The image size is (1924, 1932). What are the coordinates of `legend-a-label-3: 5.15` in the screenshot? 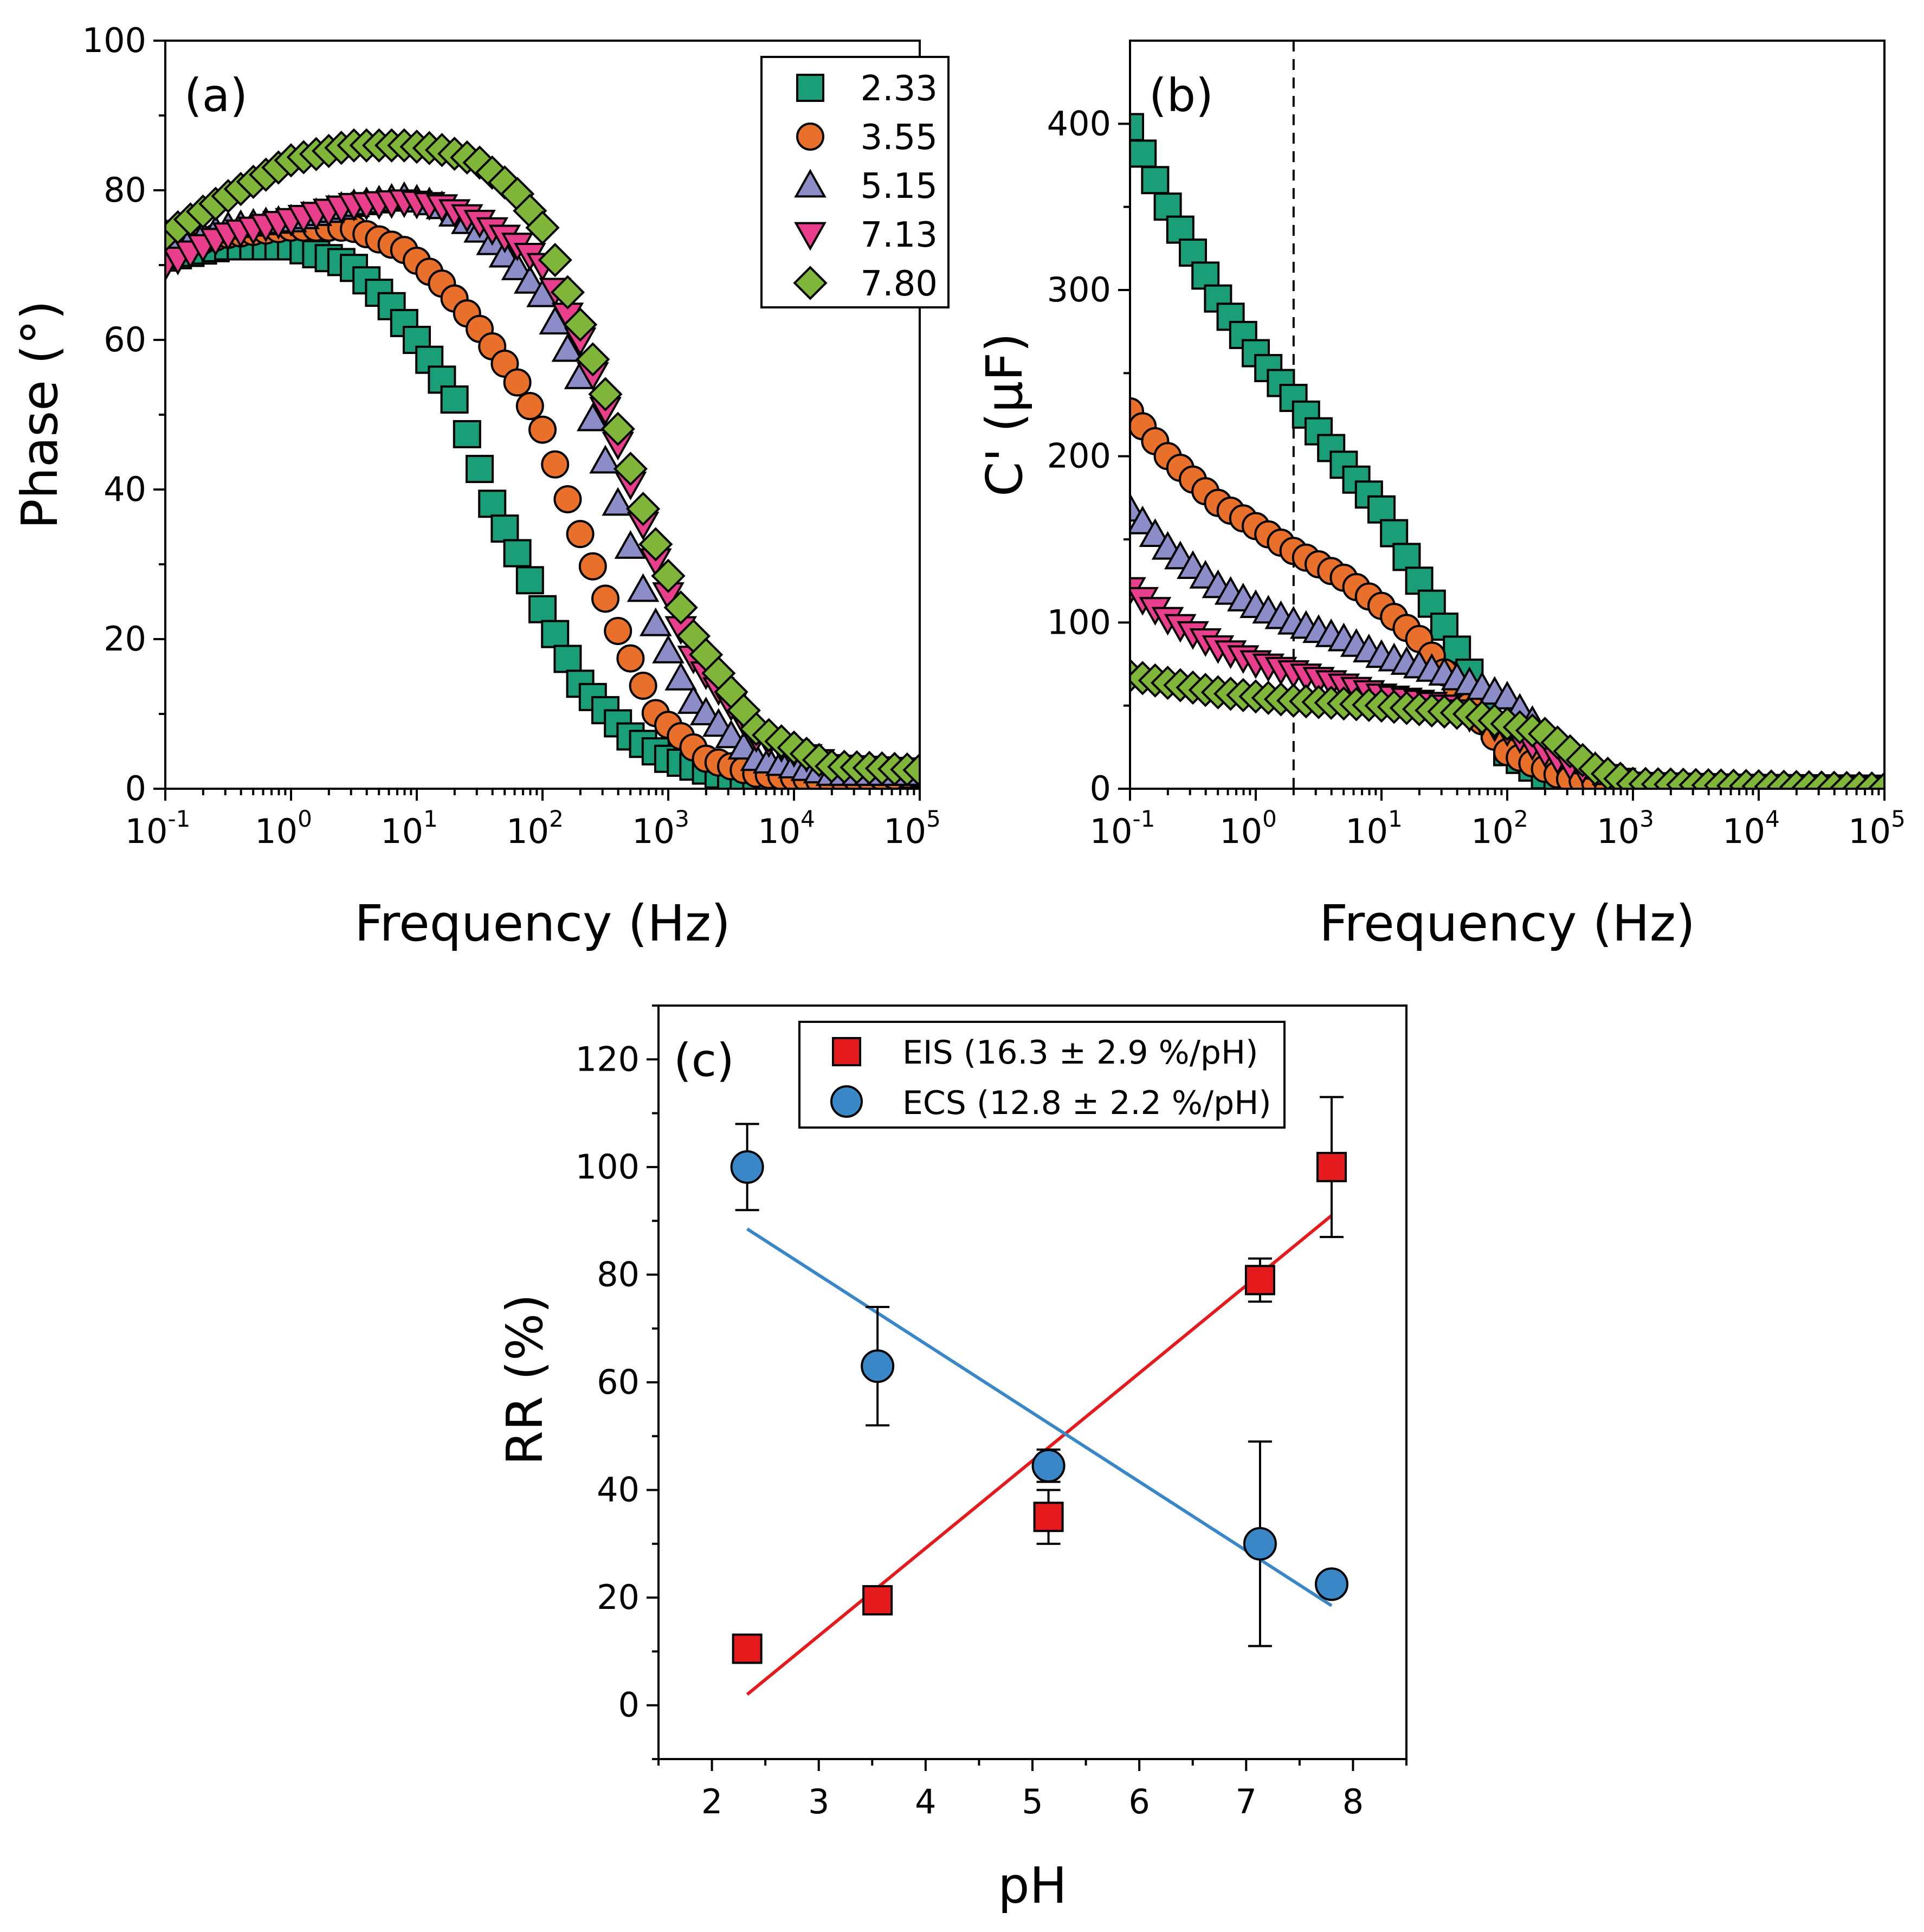 It's located at (899, 186).